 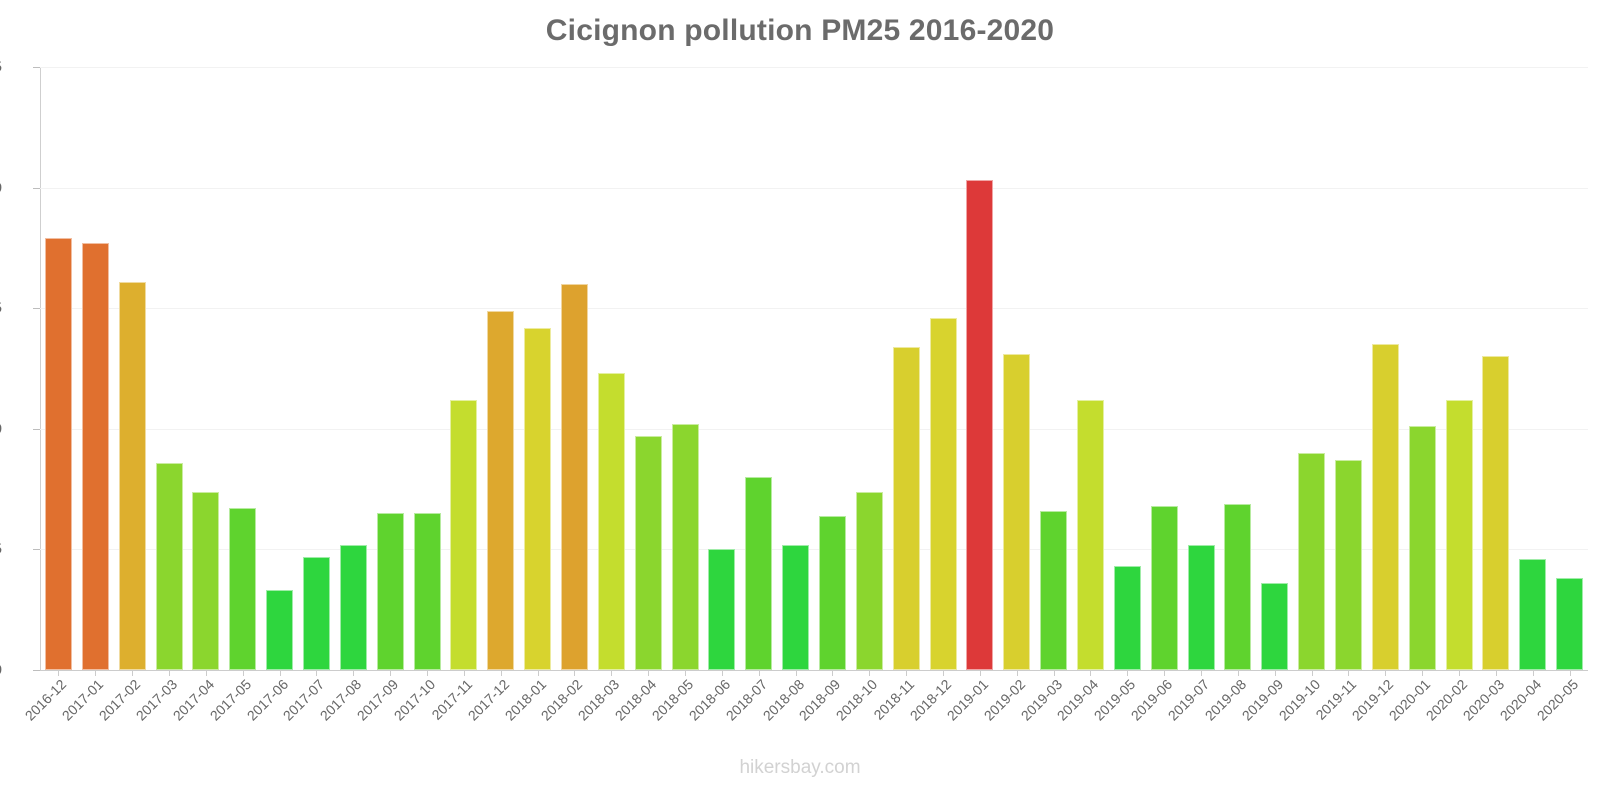 What do you see at coordinates (6, 187) in the screenshot?
I see `y-axis-tick-label: 20` at bounding box center [6, 187].